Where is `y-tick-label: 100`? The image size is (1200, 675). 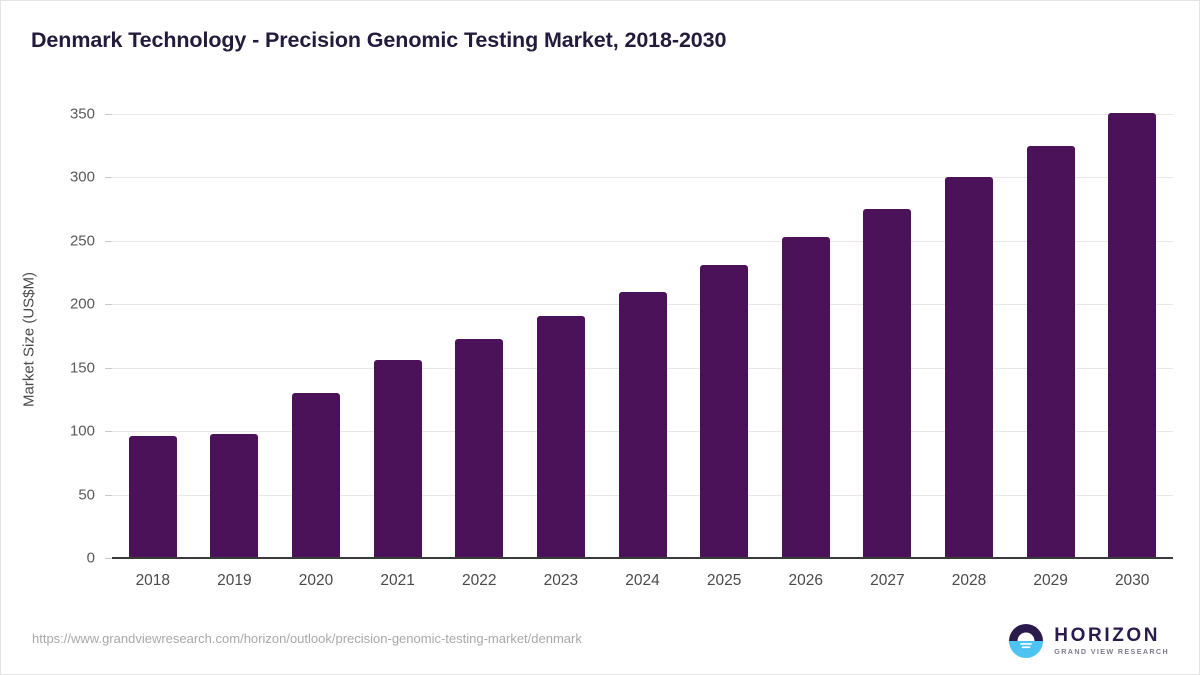
y-tick-label: 100 is located at coordinates (82, 431).